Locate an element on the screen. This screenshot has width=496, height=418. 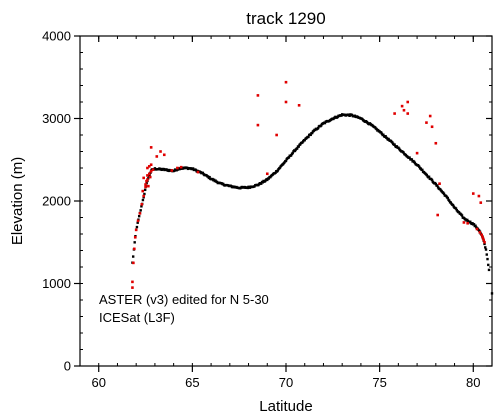
x-tick-label: 75 is located at coordinates (379, 382).